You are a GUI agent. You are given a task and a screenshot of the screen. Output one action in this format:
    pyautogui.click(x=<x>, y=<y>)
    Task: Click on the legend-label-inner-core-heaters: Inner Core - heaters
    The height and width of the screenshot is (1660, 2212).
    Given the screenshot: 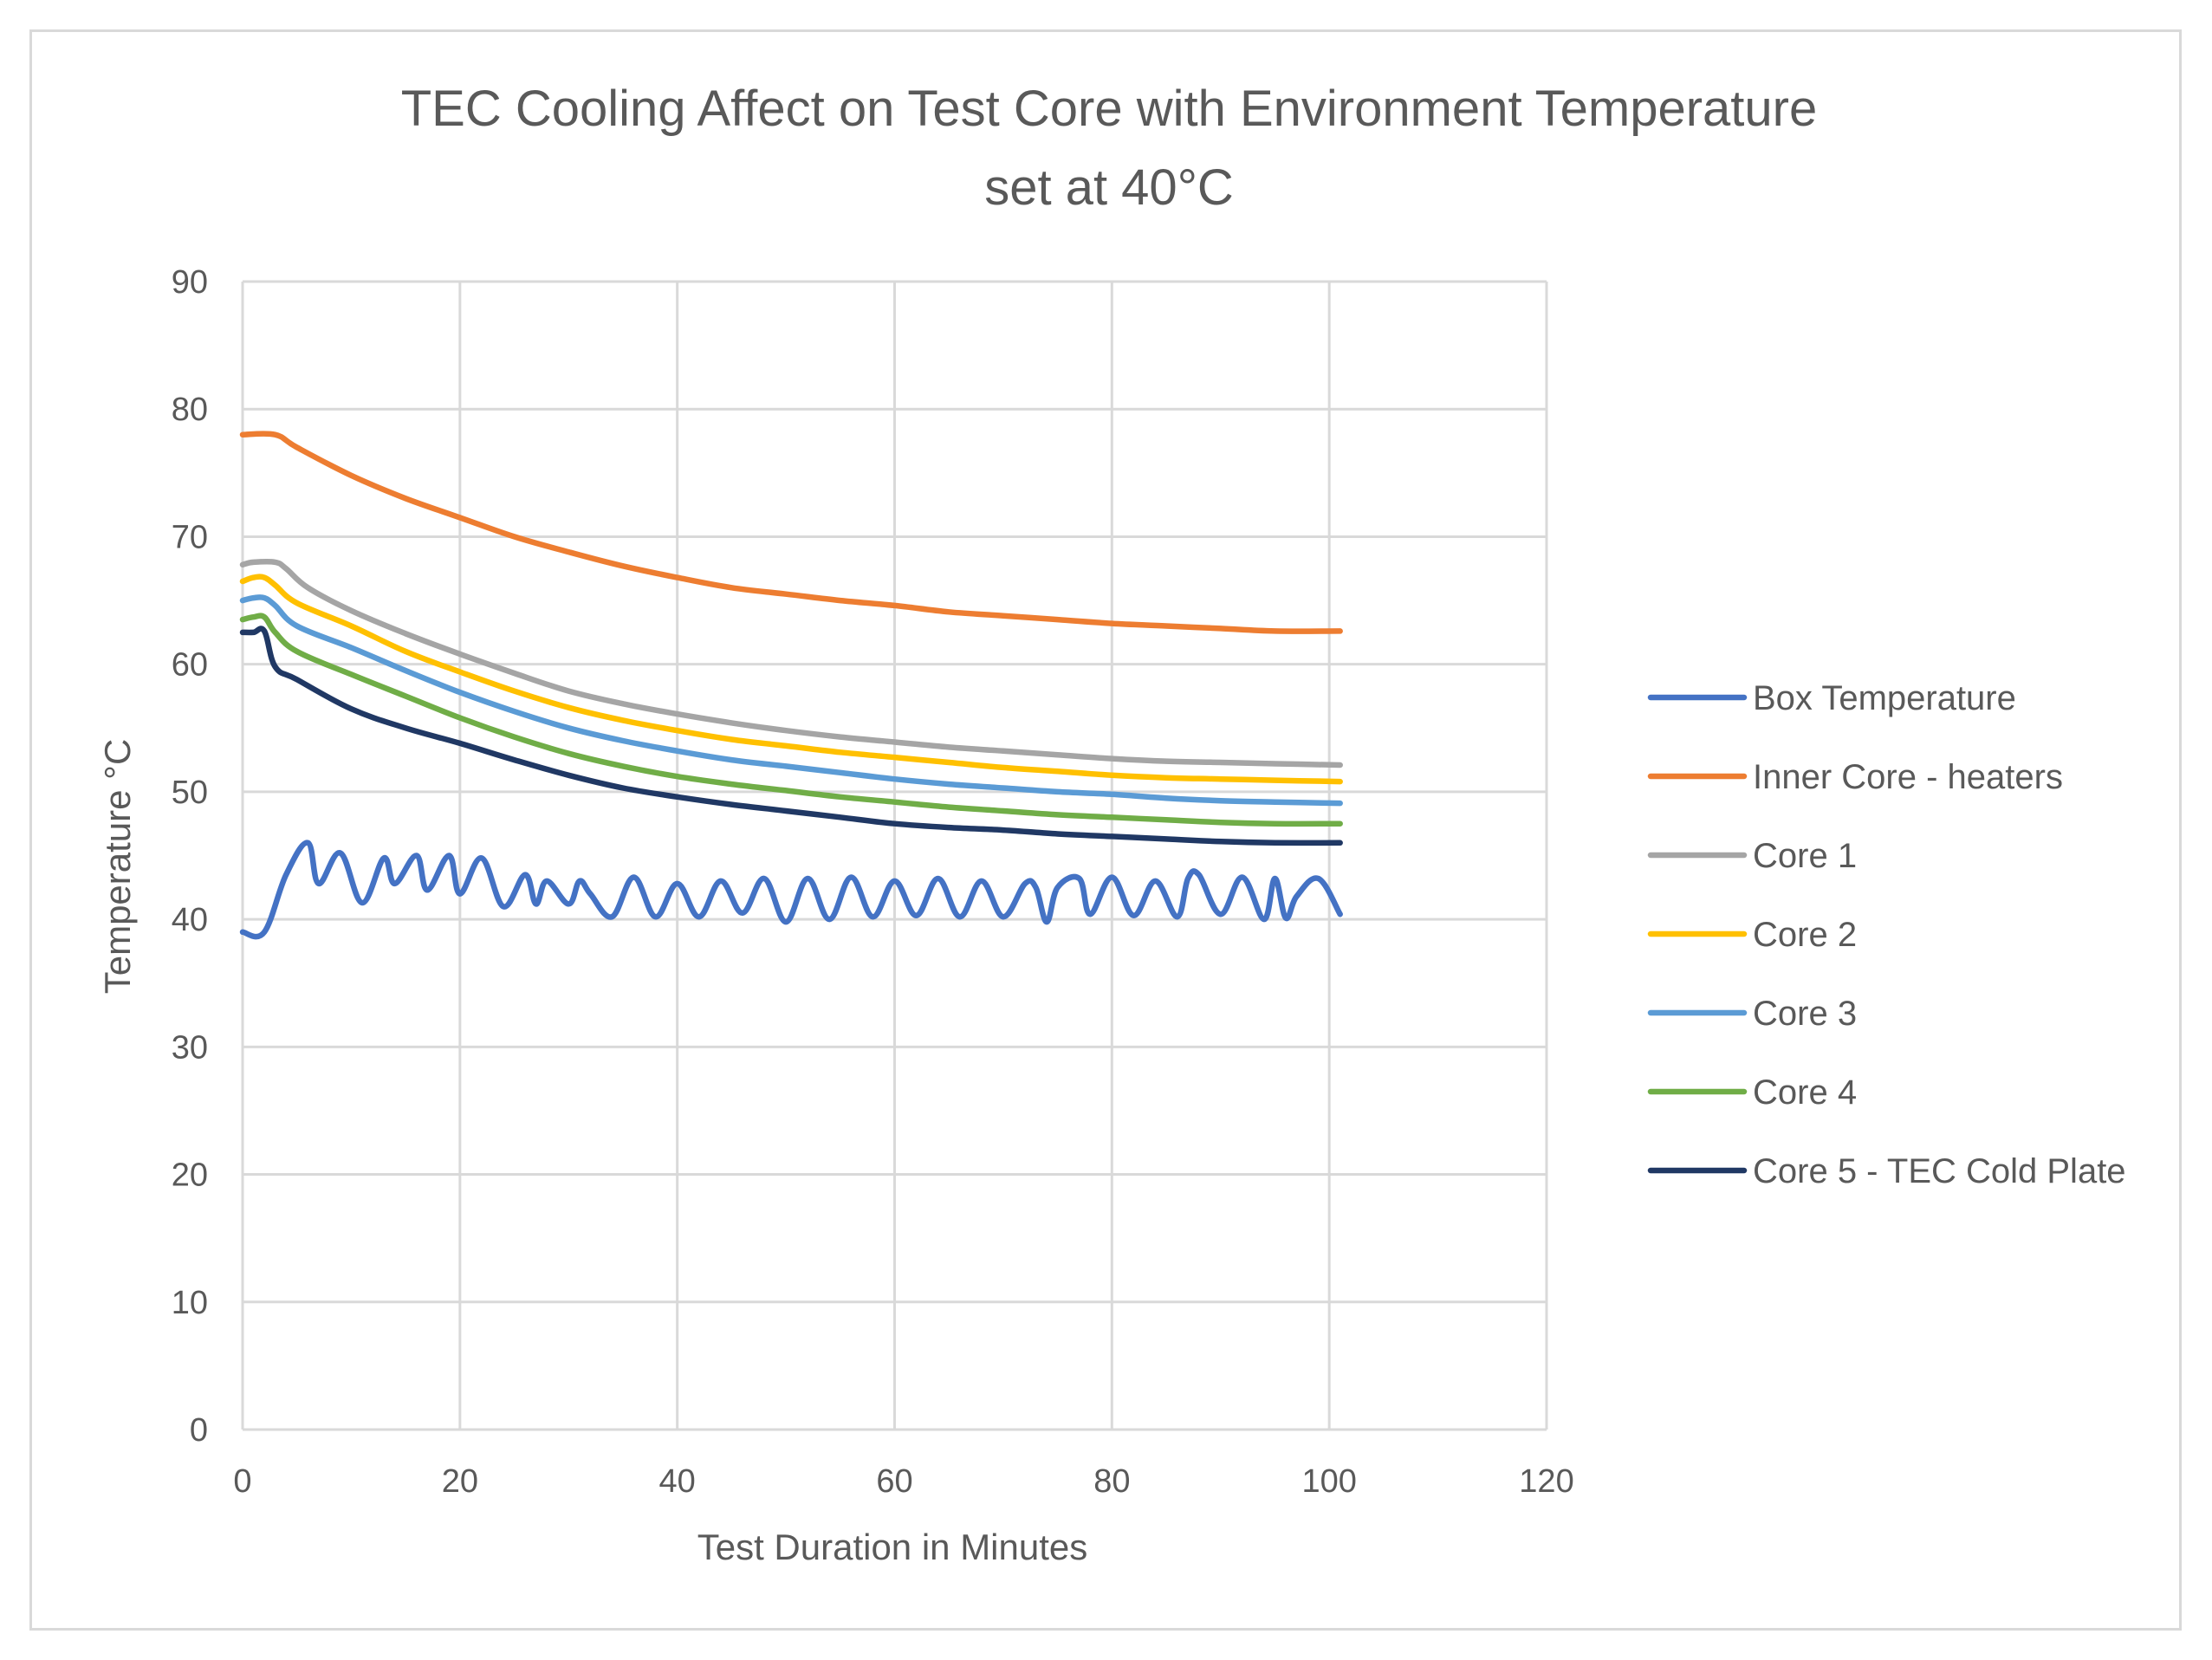 What is the action you would take?
    pyautogui.click(x=1908, y=777)
    